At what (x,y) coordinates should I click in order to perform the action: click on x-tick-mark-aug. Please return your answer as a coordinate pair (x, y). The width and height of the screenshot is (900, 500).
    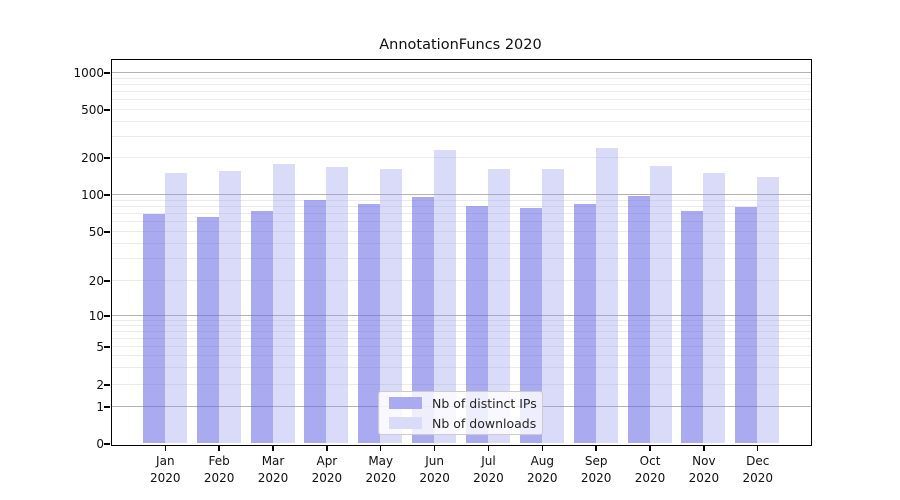
    Looking at the image, I should click on (542, 448).